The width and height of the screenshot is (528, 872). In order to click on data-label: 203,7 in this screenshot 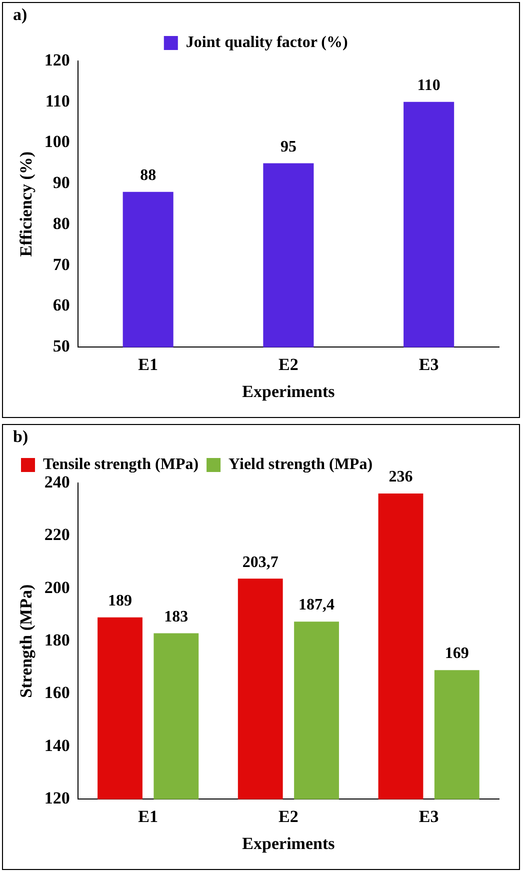, I will do `click(260, 562)`.